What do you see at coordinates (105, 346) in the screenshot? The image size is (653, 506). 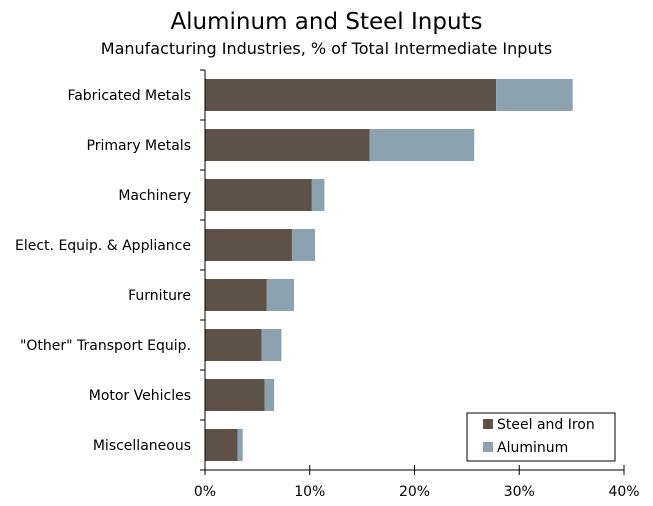 I see `category-label: "Other" Transport Equip.` at bounding box center [105, 346].